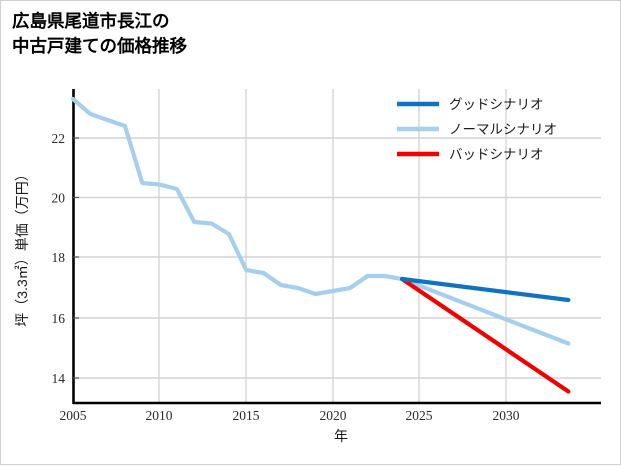  I want to click on series-line-normal-scenario, so click(485, 311).